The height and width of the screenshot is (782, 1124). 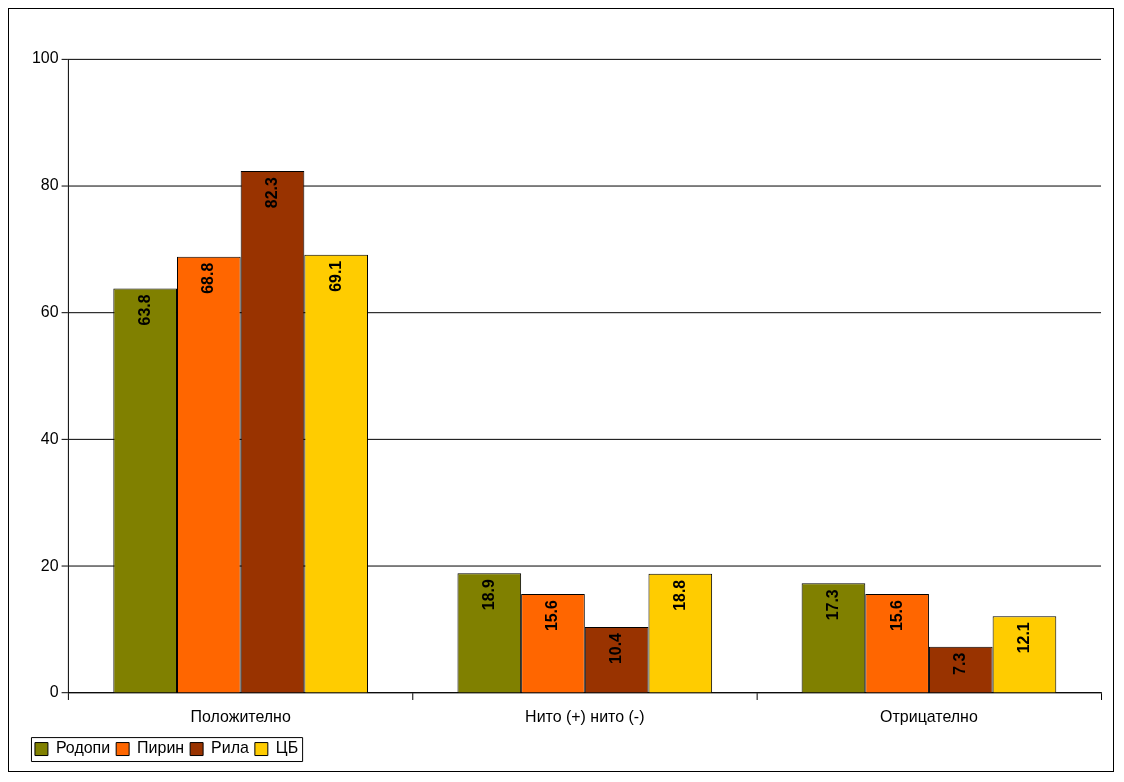 I want to click on x-tick-label: Отрицателно, so click(x=929, y=716).